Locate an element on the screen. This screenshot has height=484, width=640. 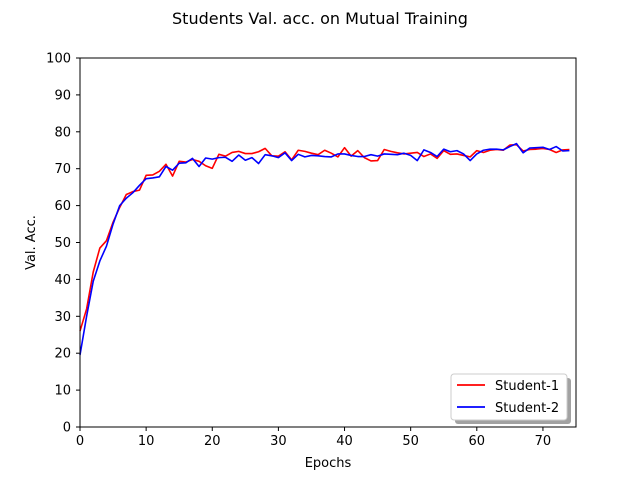
x-tick-label: 40 is located at coordinates (344, 441).